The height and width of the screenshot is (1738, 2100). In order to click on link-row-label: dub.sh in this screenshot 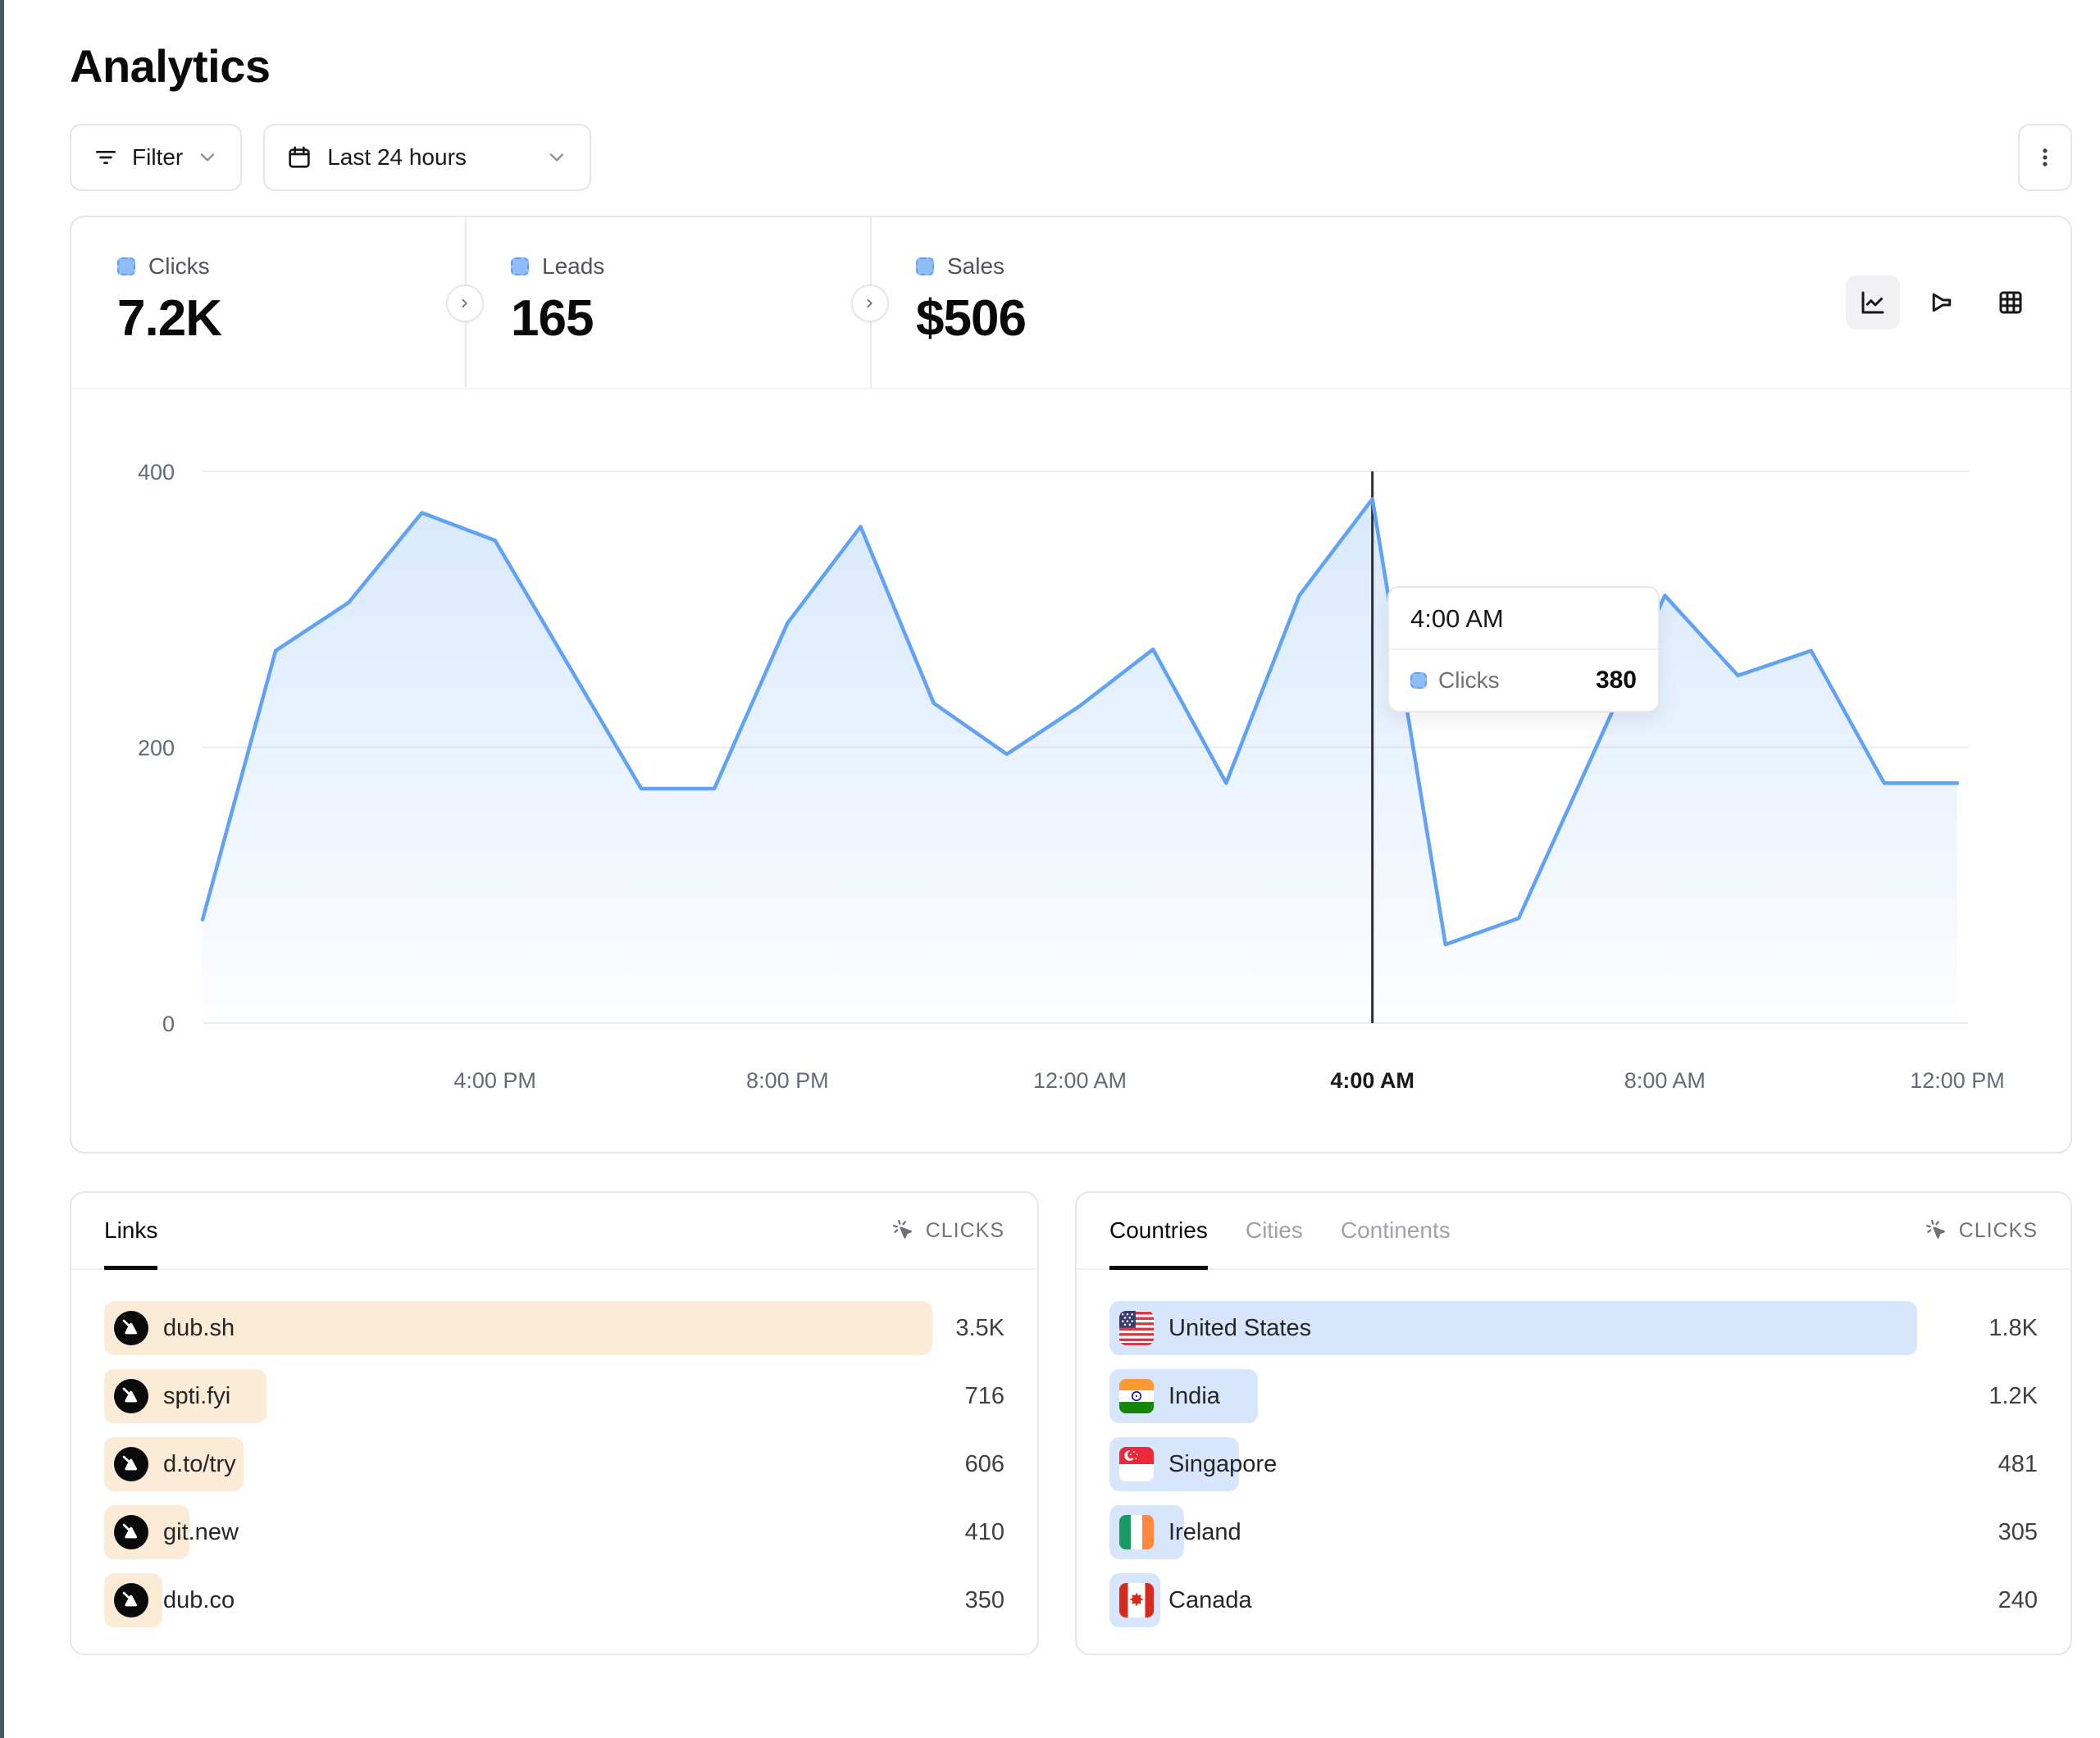, I will do `click(199, 1327)`.